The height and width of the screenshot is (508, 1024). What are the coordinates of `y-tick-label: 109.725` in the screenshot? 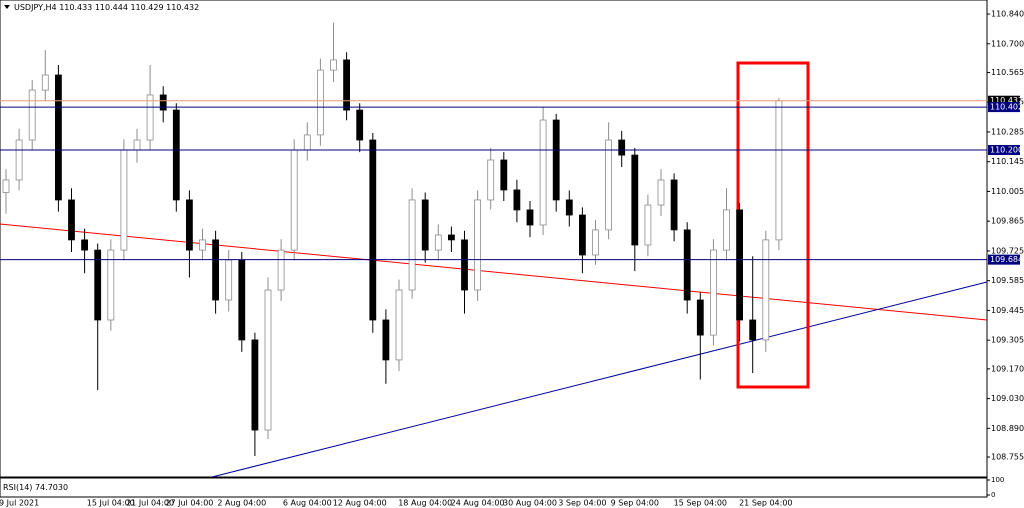 It's located at (1007, 250).